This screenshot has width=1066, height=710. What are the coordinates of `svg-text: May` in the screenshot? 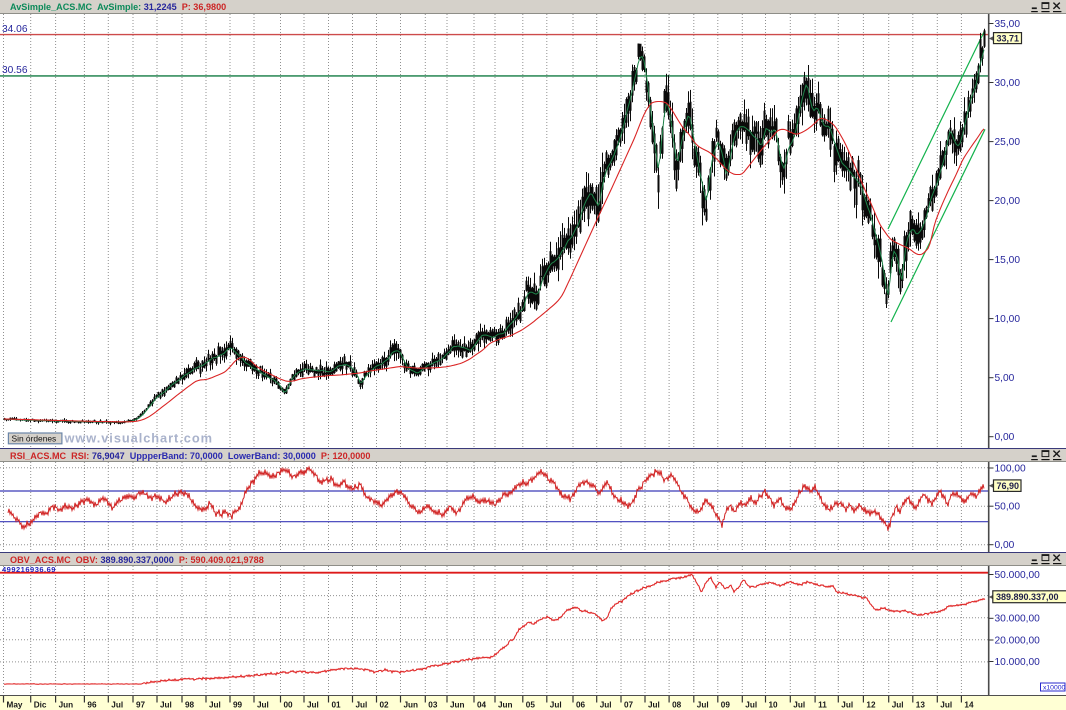 It's located at (15, 705).